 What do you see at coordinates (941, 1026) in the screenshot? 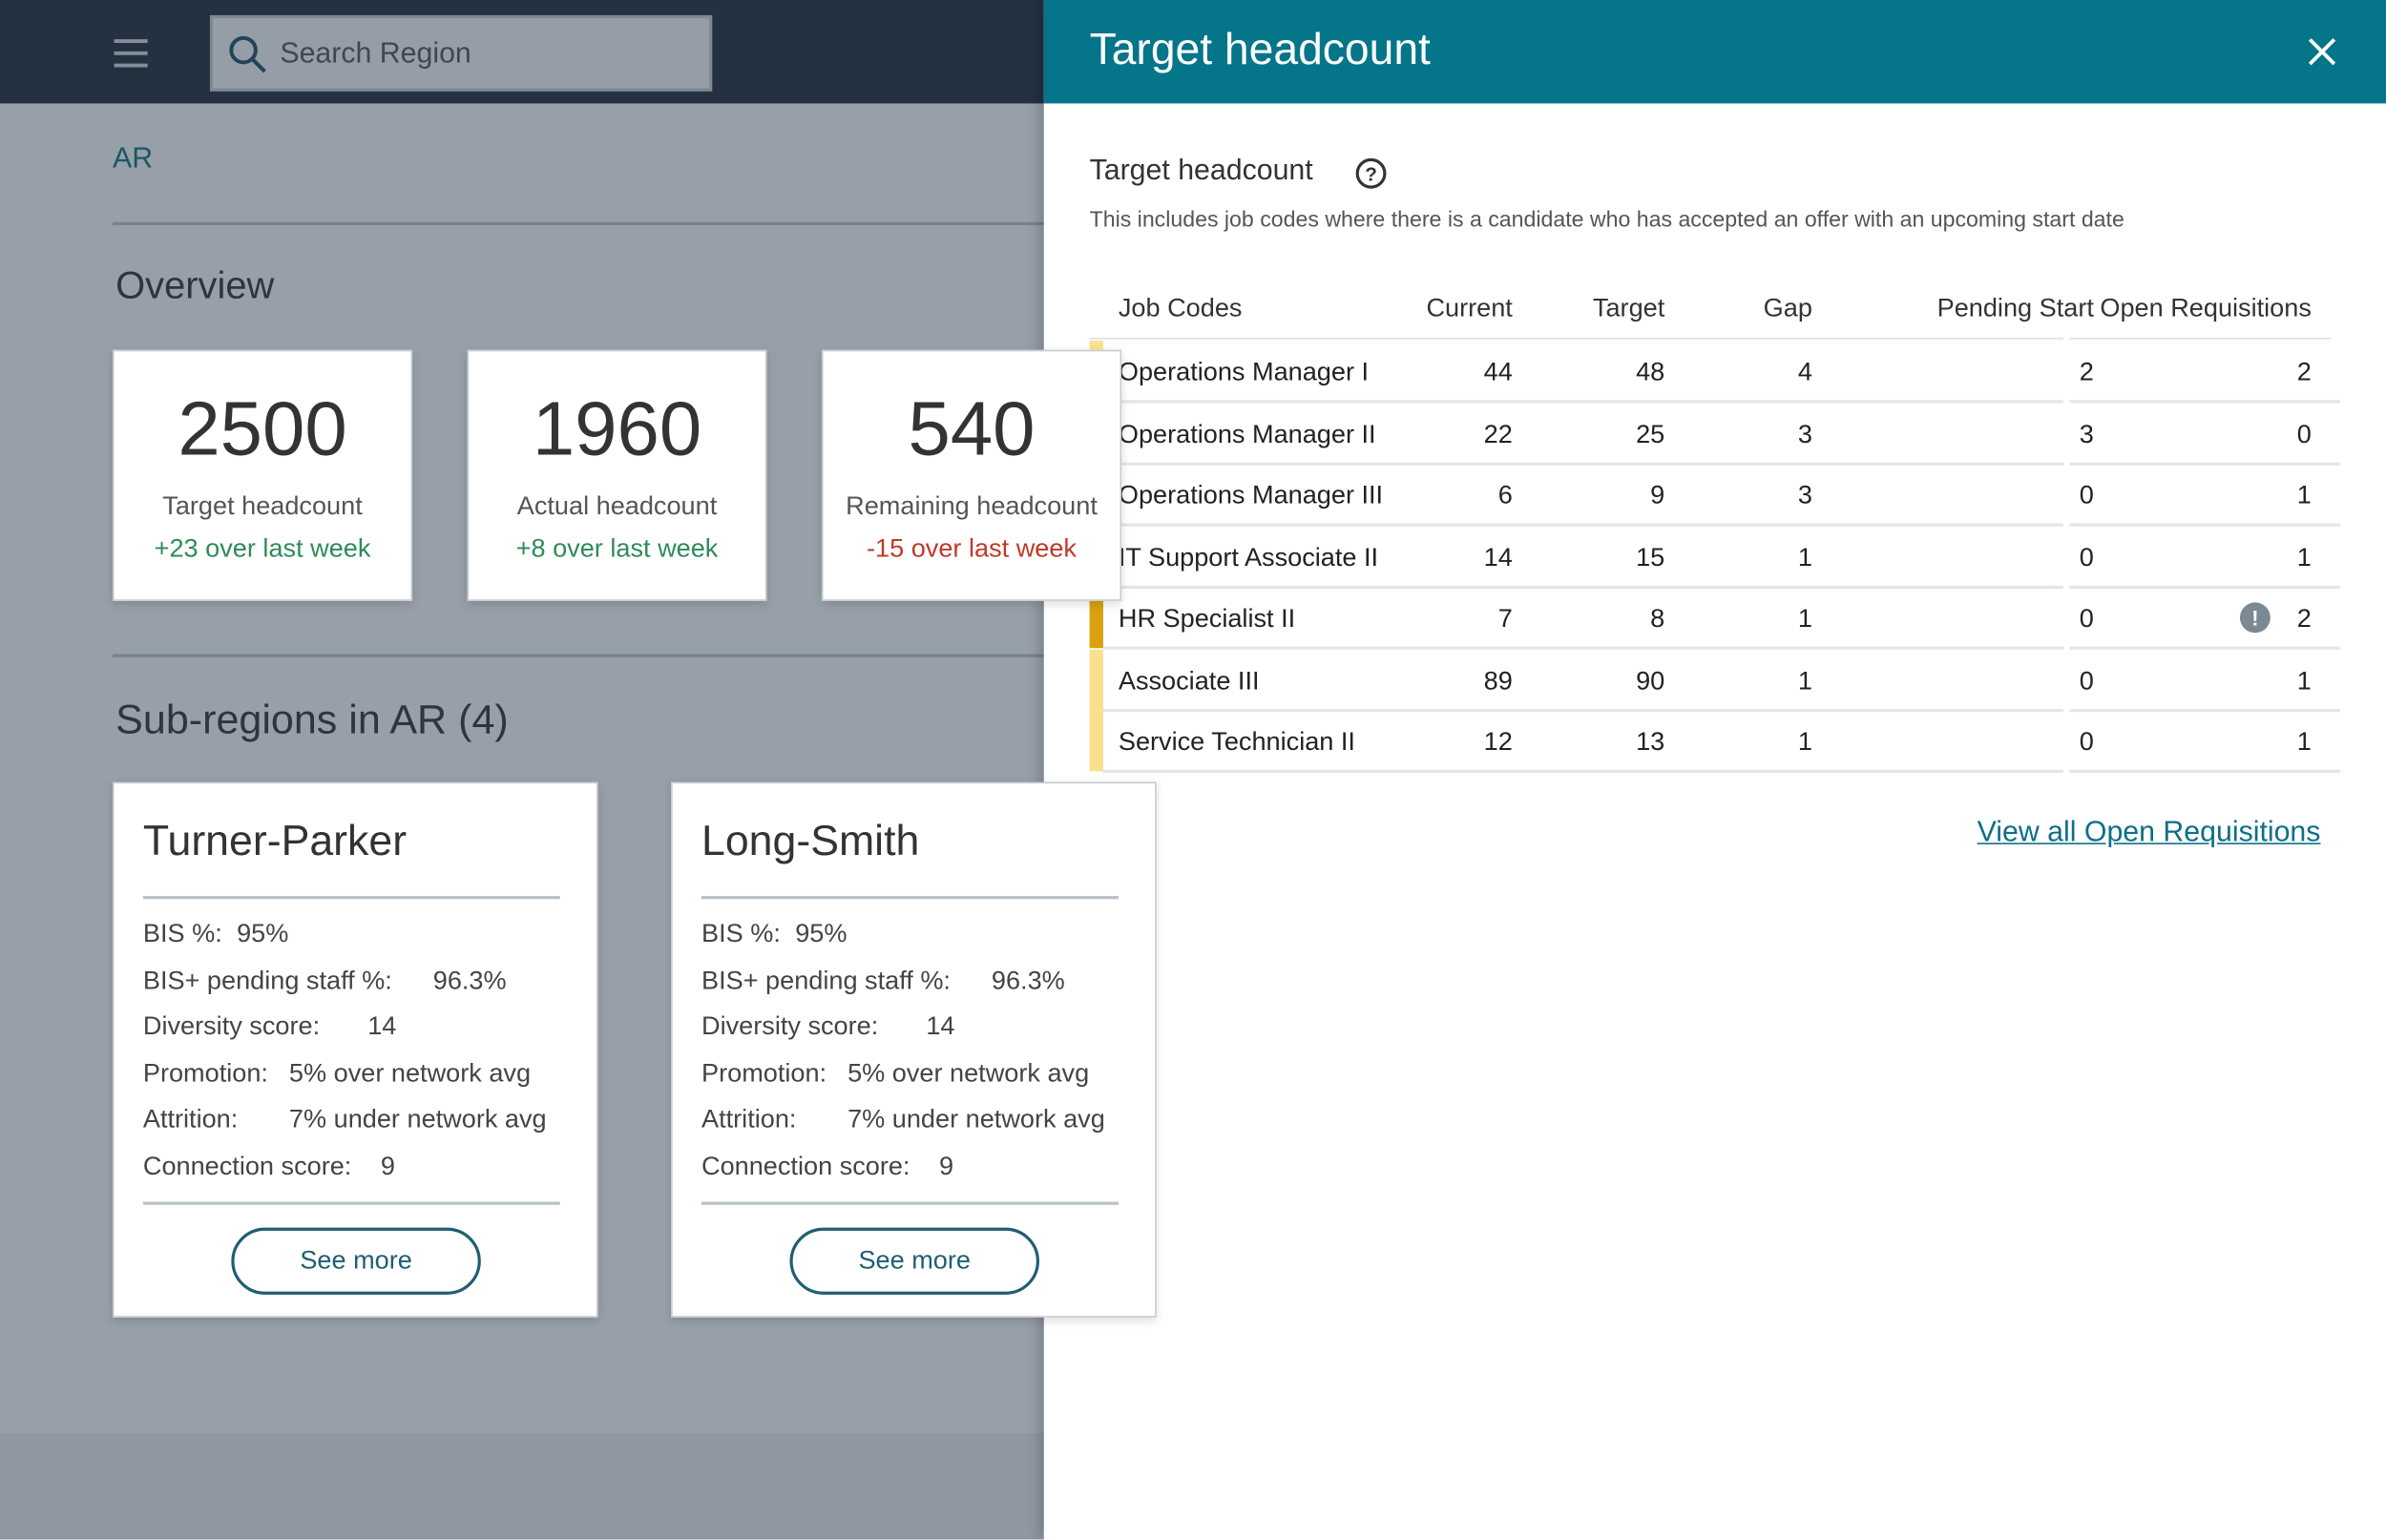
I see `stat-value: 14` at bounding box center [941, 1026].